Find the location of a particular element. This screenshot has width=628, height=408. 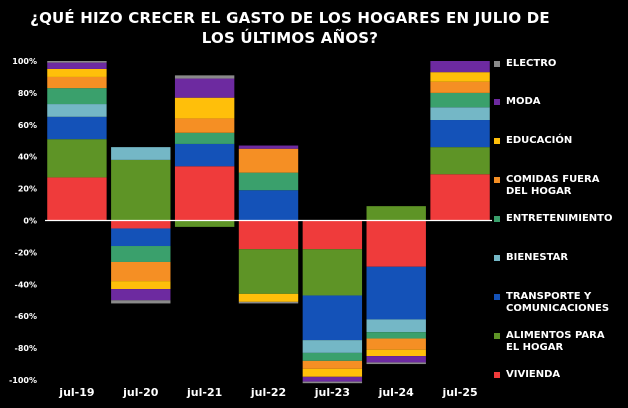

y-tick-label: 80% is located at coordinates (27, 93).